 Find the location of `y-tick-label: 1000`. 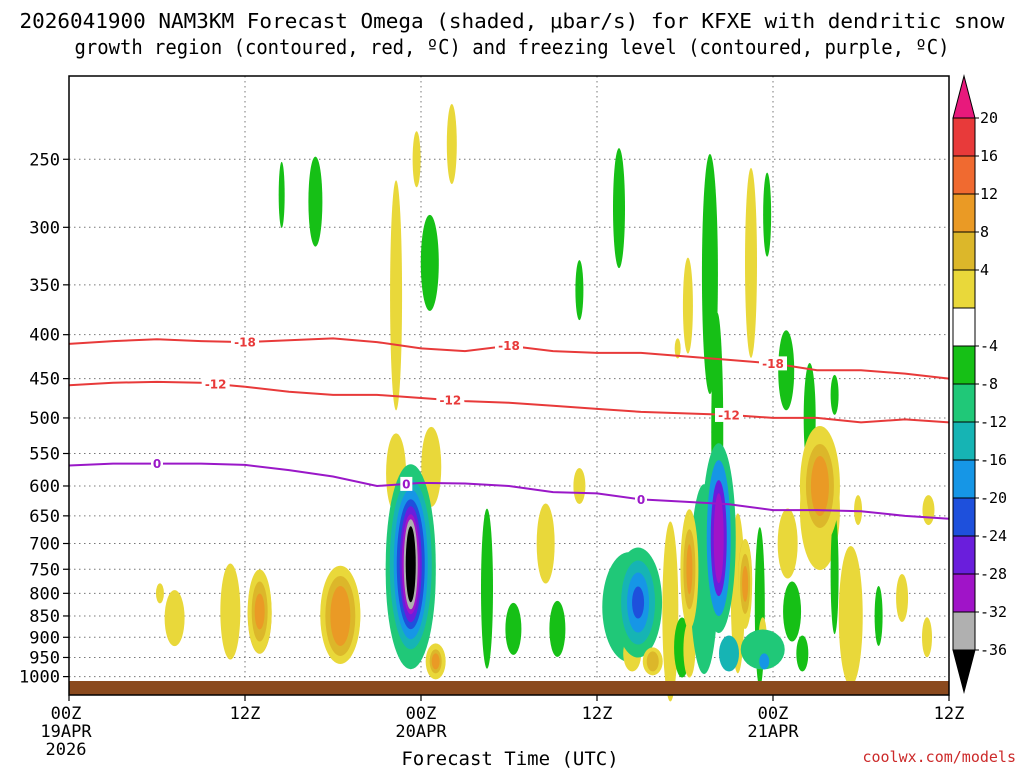

y-tick-label: 1000 is located at coordinates (39, 678).